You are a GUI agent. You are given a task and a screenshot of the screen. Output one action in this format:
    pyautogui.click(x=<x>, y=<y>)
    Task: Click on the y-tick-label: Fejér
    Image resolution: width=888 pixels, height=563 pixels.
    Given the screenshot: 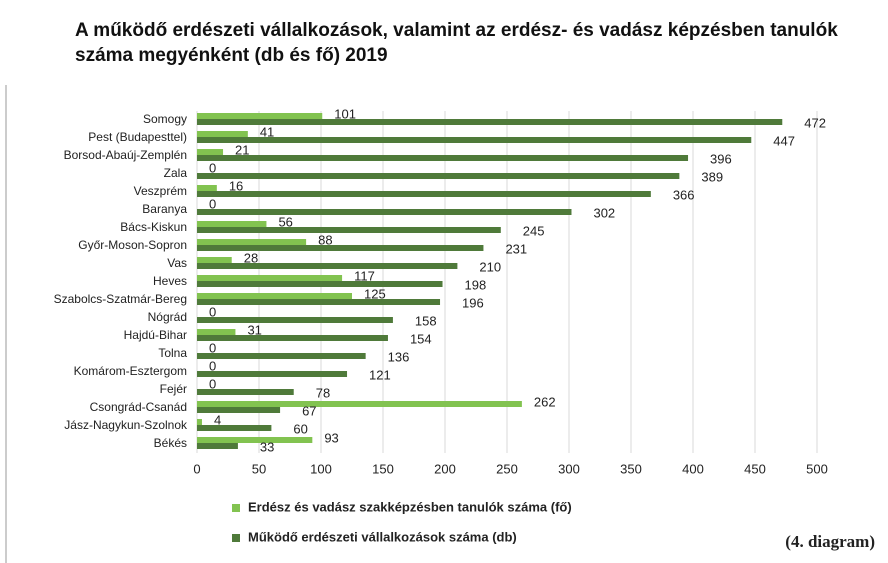 What is the action you would take?
    pyautogui.click(x=173, y=389)
    